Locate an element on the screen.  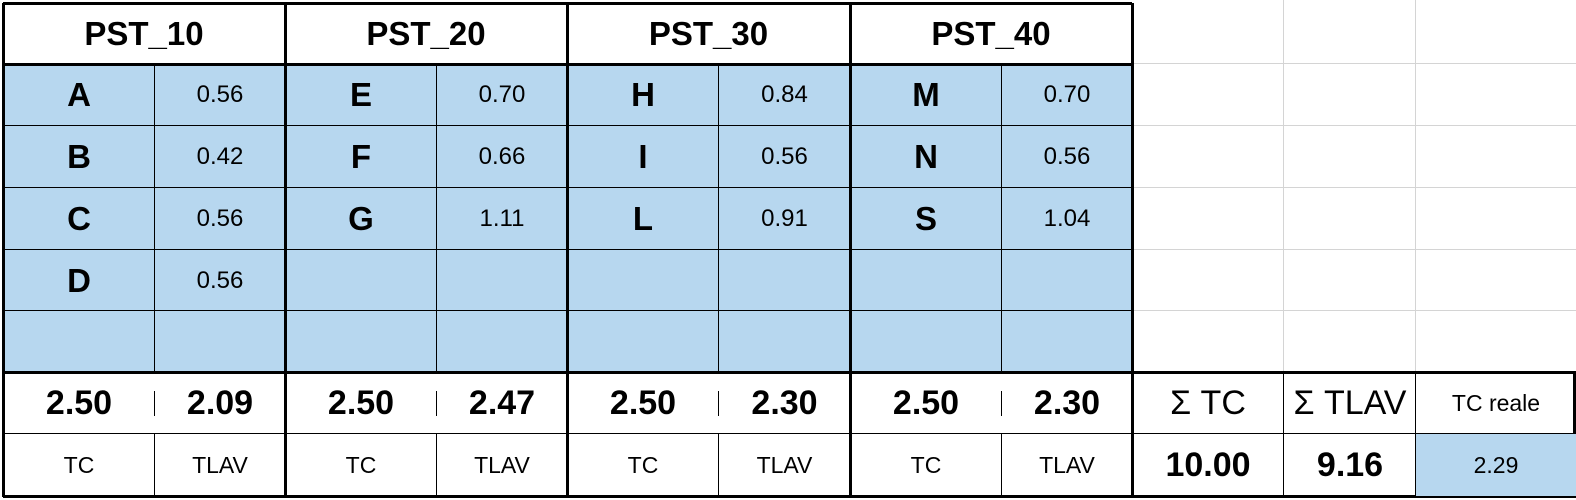
item-value: 0.91 is located at coordinates (784, 219).